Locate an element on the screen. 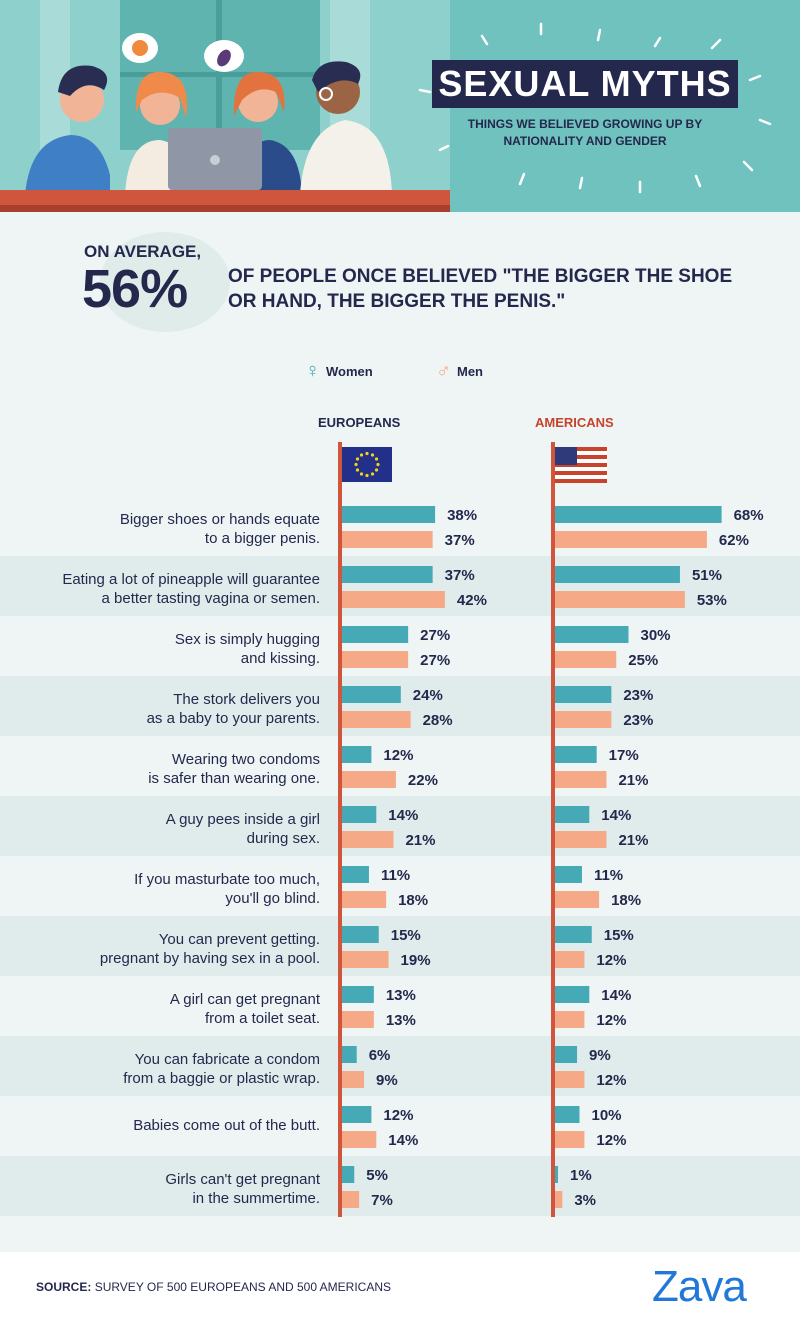 Image resolution: width=800 pixels, height=1324 pixels. myth-label: Sex is simply hugging is located at coordinates (247, 639).